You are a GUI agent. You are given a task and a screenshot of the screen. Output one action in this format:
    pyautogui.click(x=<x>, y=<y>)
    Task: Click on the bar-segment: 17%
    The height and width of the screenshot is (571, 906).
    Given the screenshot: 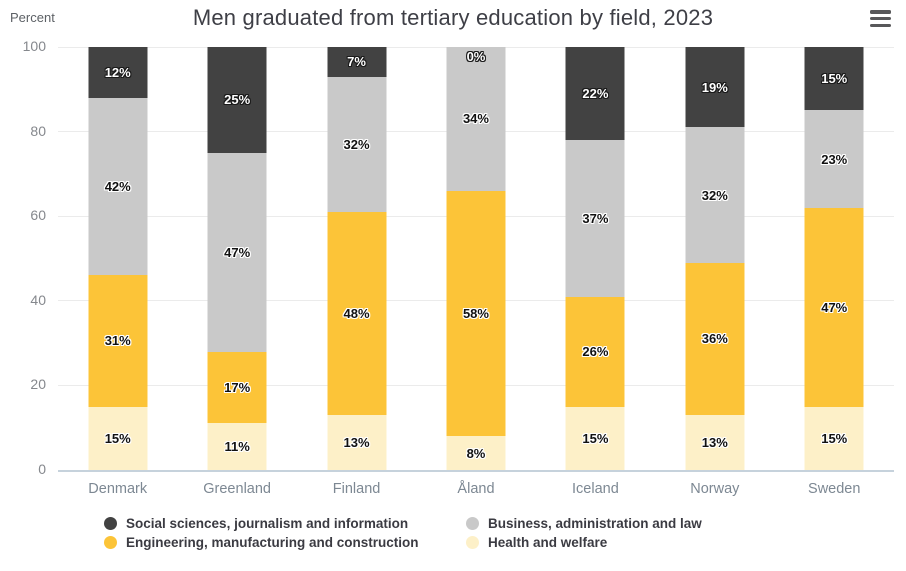 What is the action you would take?
    pyautogui.click(x=237, y=387)
    